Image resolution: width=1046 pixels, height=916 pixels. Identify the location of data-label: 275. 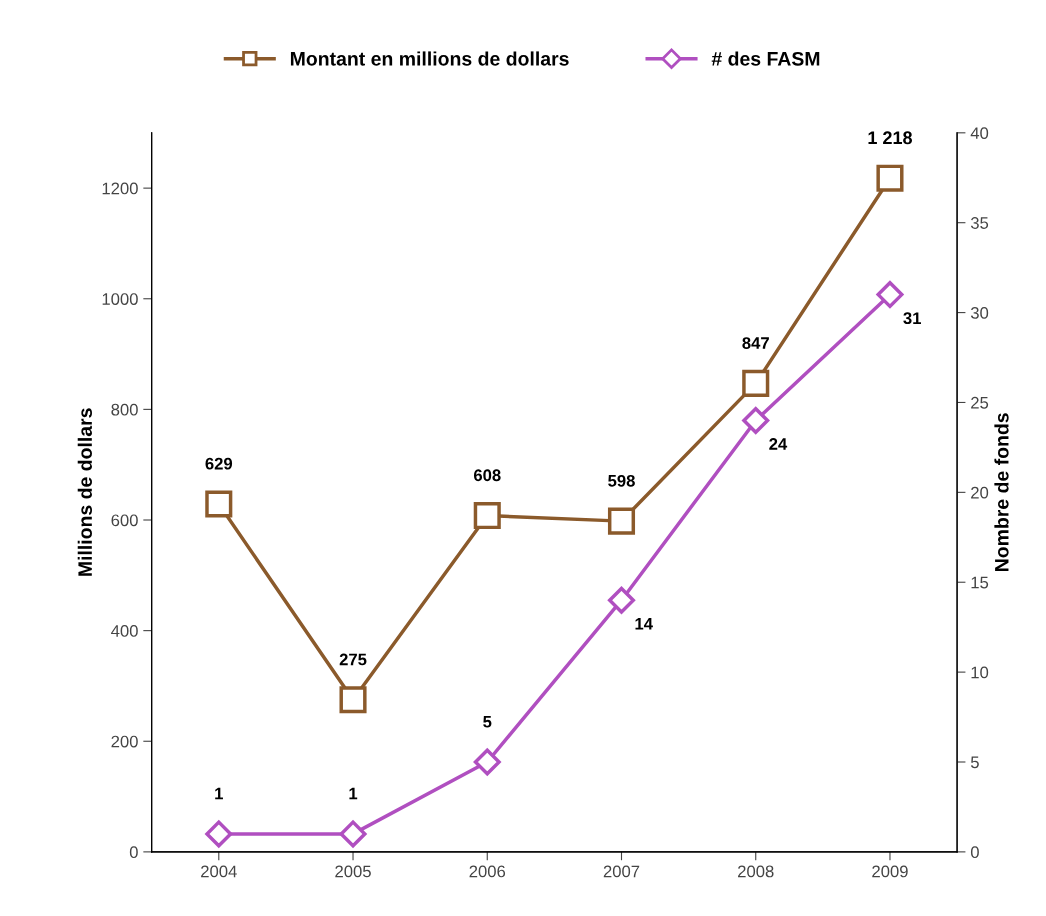
(353, 659).